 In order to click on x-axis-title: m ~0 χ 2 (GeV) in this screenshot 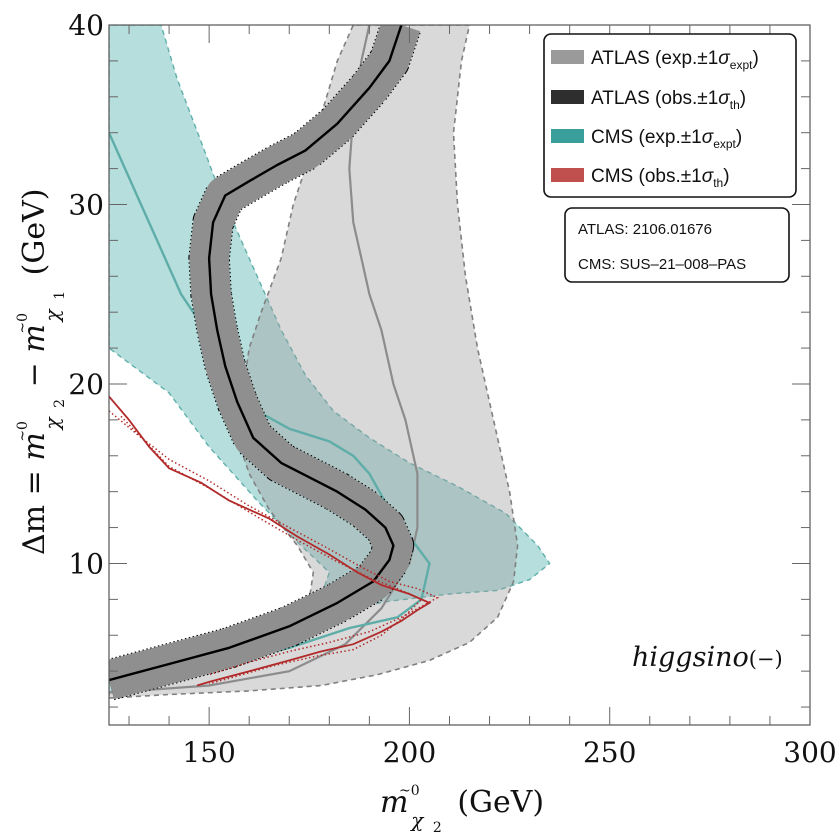, I will do `click(462, 804)`.